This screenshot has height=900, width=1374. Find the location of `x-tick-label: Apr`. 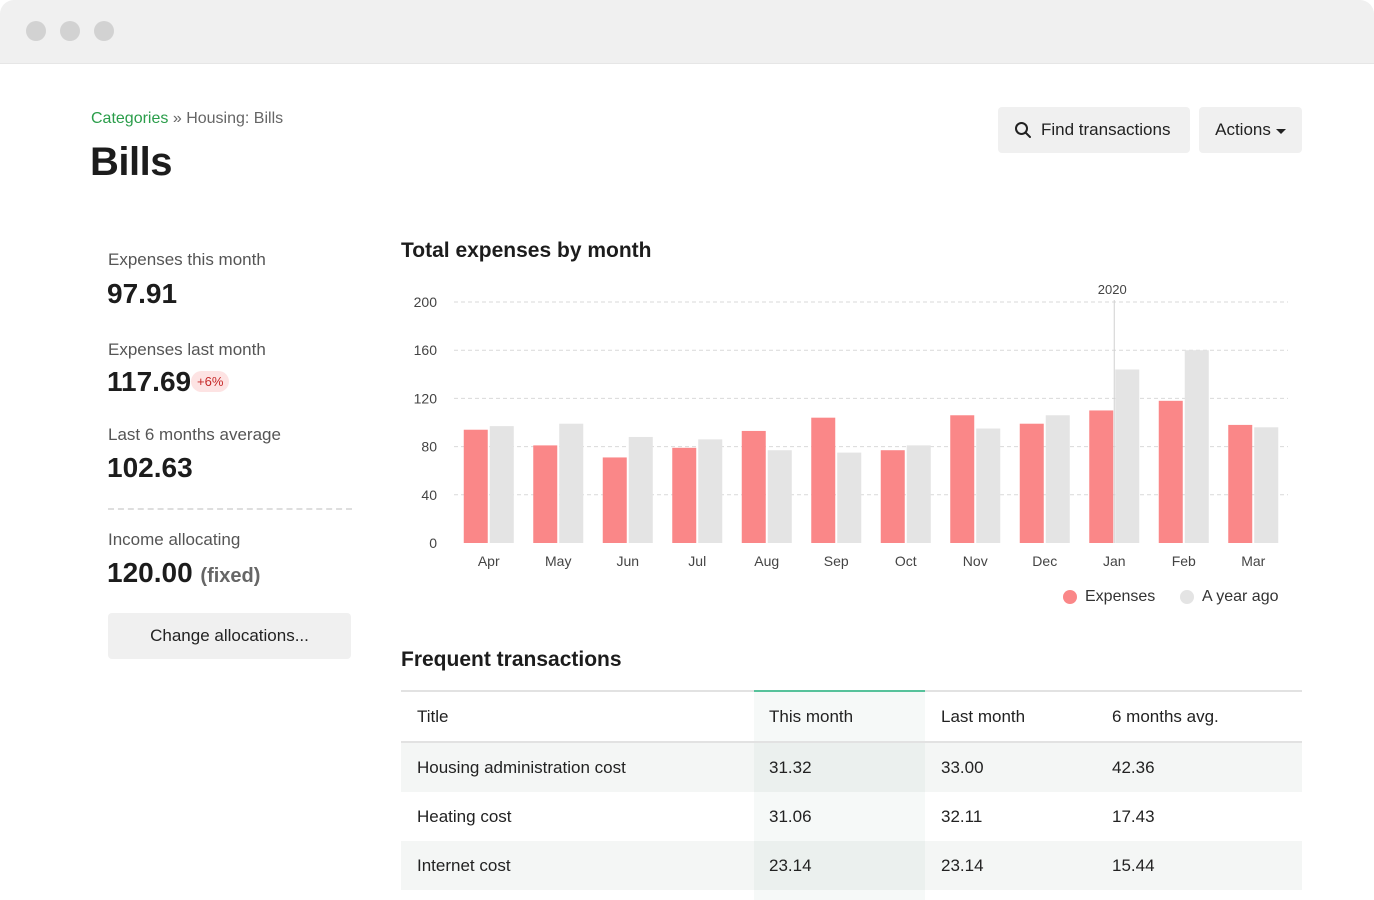

x-tick-label: Apr is located at coordinates (489, 561).